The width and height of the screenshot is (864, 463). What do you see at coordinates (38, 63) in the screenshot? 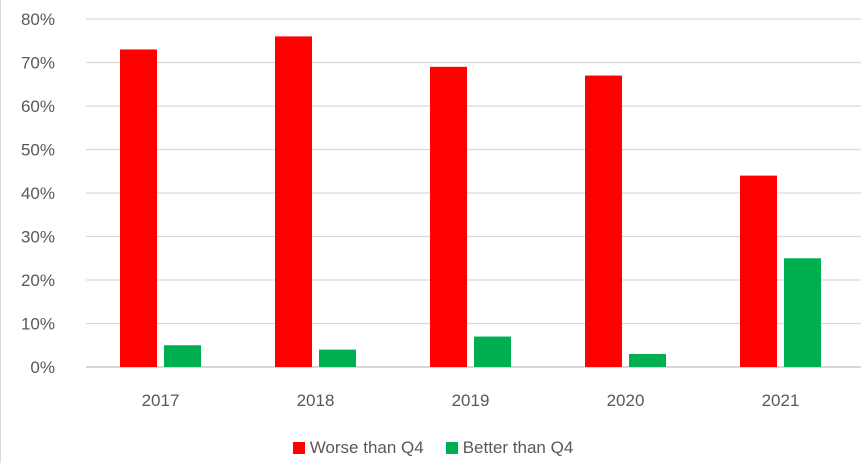
I see `y-tick-label: 70%` at bounding box center [38, 63].